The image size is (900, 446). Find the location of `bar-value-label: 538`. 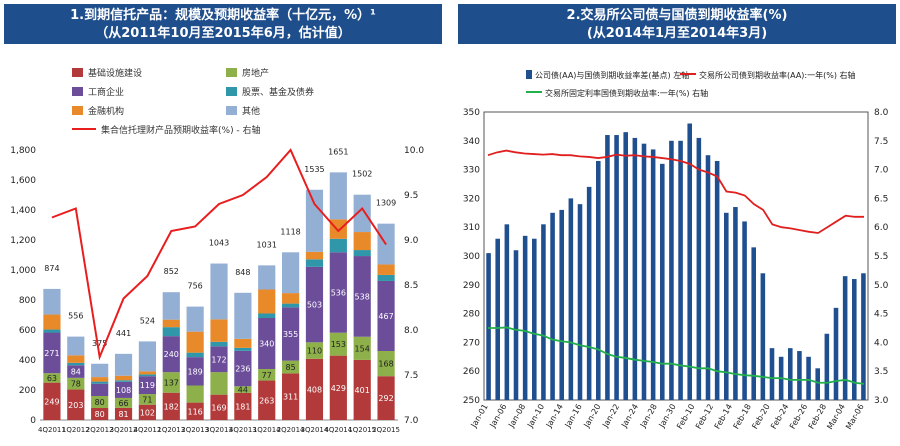

bar-value-label: 538 is located at coordinates (362, 296).